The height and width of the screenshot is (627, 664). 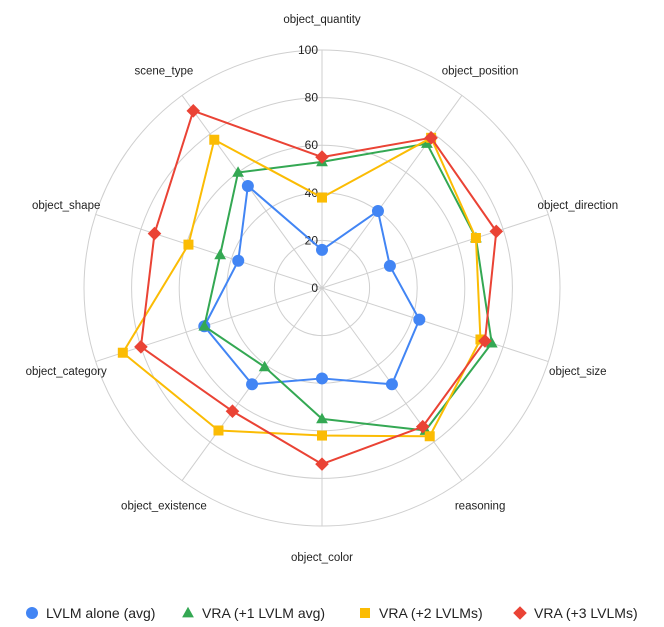 What do you see at coordinates (263, 613) in the screenshot?
I see `legend-label: VRA (+1 LVLM avg)` at bounding box center [263, 613].